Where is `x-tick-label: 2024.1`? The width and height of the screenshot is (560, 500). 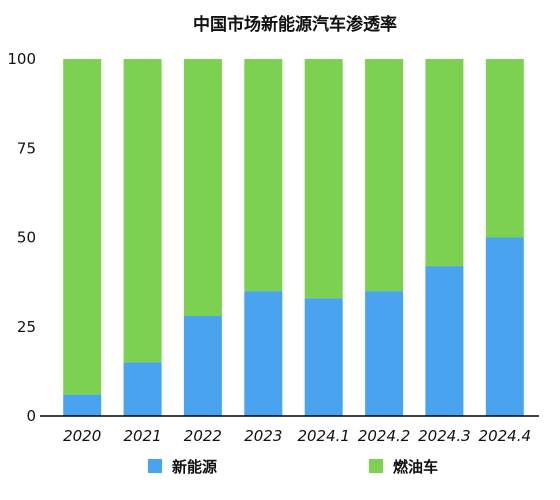
x-tick-label: 2024.1 is located at coordinates (323, 436).